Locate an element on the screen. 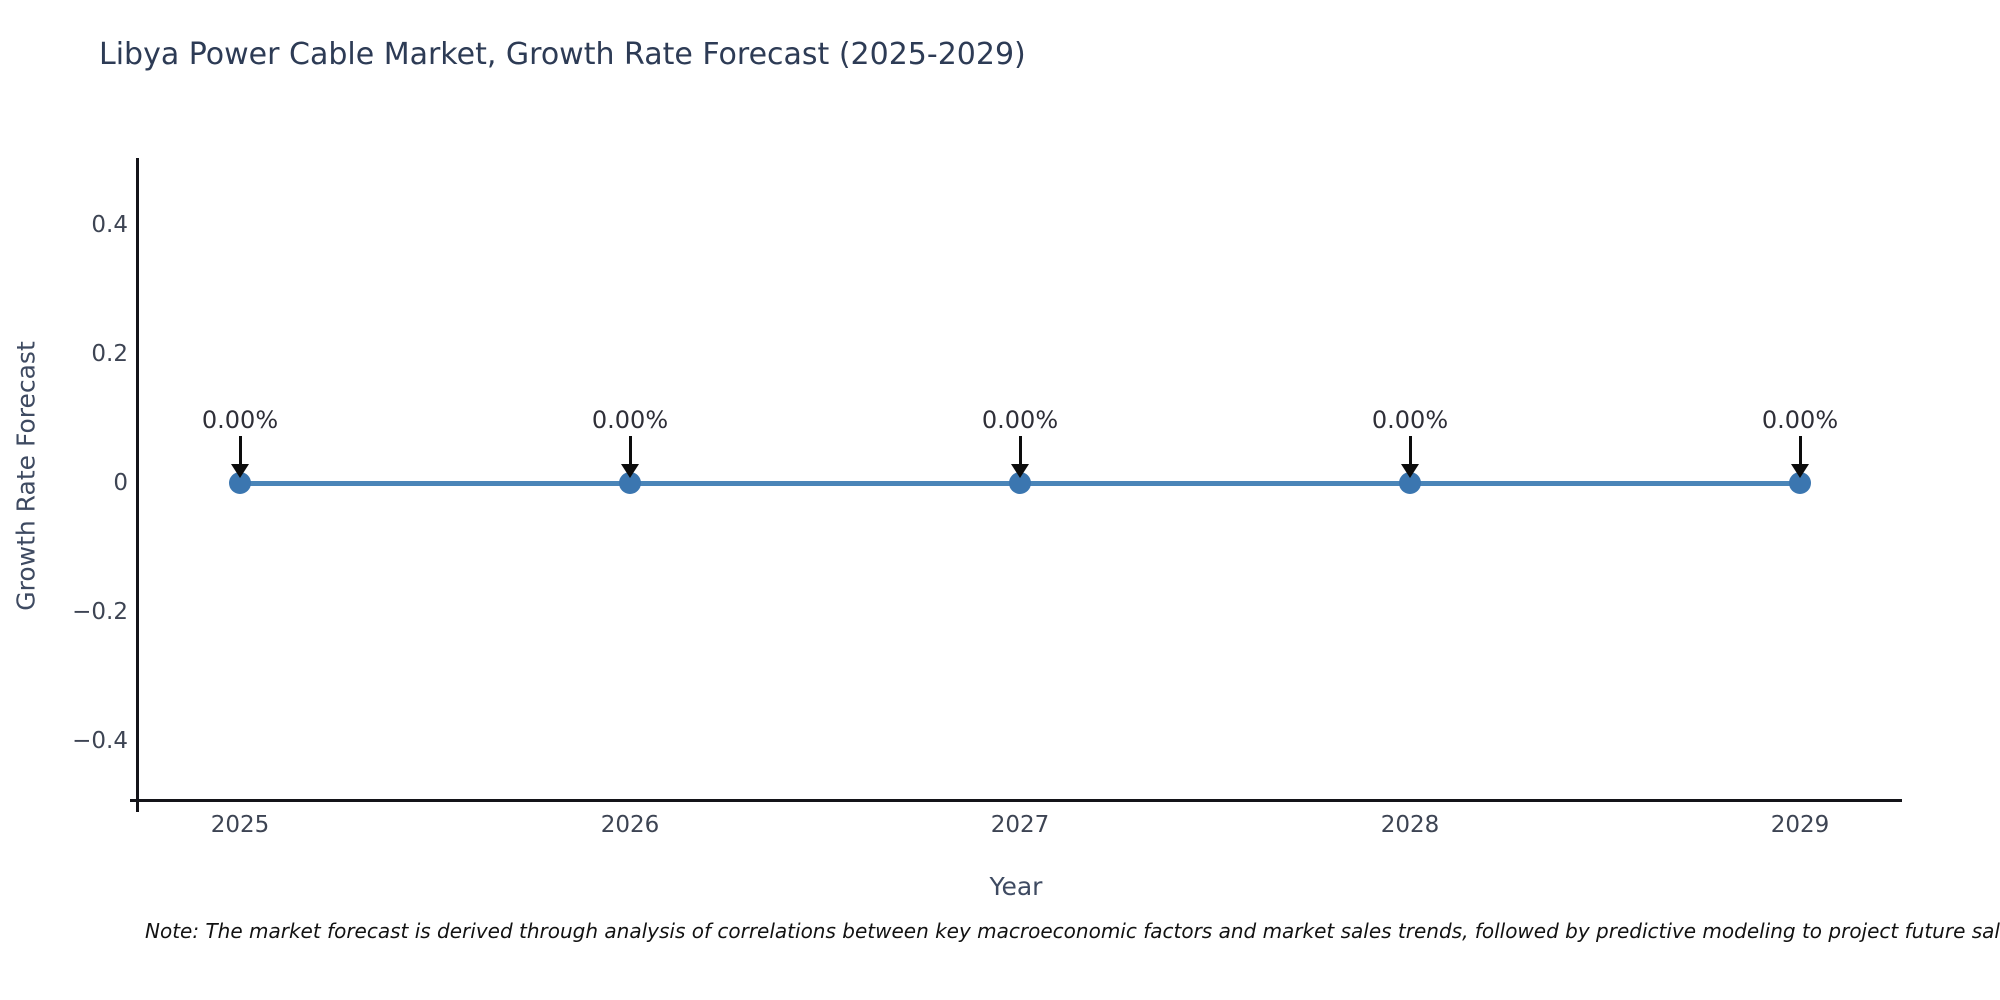  x-axis-line is located at coordinates (1016, 800).